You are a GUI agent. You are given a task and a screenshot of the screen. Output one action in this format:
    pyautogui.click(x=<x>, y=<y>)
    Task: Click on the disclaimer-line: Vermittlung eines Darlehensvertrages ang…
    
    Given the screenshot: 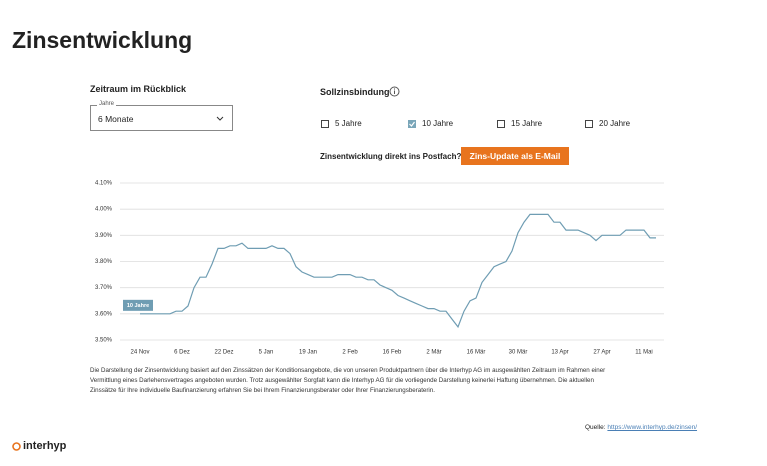 What is the action you would take?
    pyautogui.click(x=342, y=380)
    